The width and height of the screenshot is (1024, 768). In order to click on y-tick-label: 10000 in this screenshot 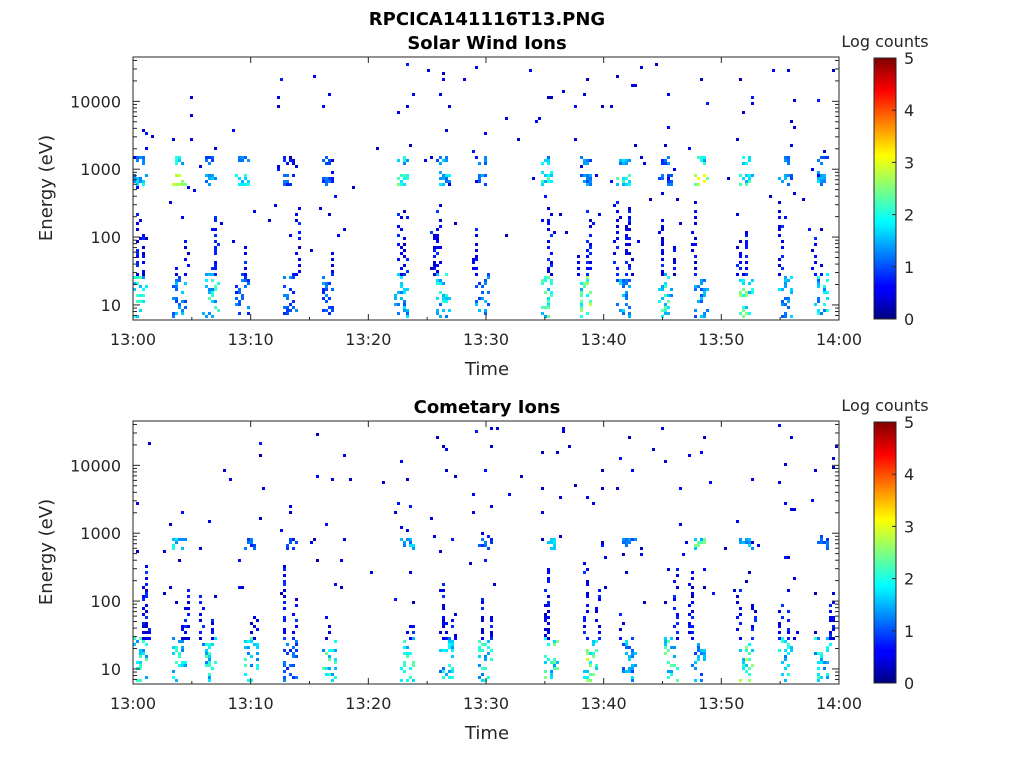, I will do `click(95, 101)`.